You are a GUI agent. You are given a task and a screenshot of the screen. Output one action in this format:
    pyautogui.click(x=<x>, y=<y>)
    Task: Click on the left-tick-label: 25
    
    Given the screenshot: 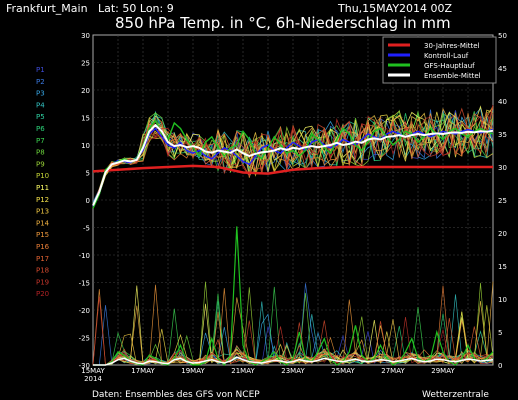 What is the action you would take?
    pyautogui.click(x=85, y=64)
    